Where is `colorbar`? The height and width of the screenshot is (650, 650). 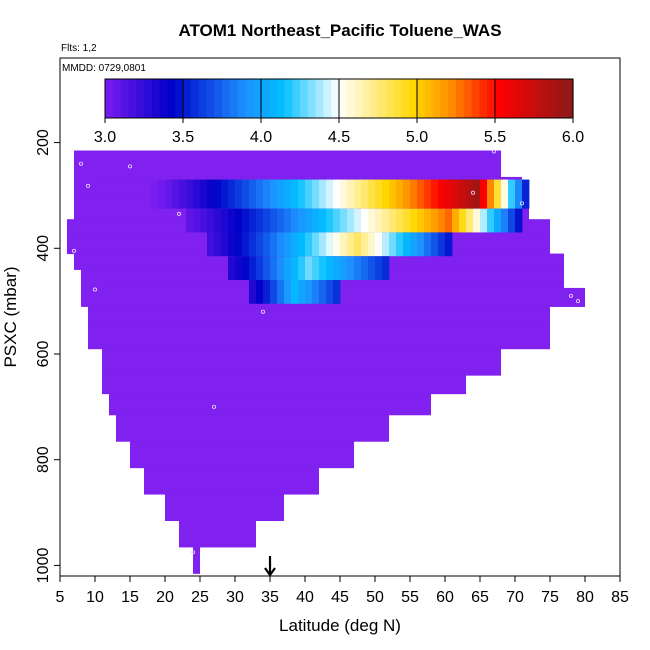
colorbar is located at coordinates (339, 98).